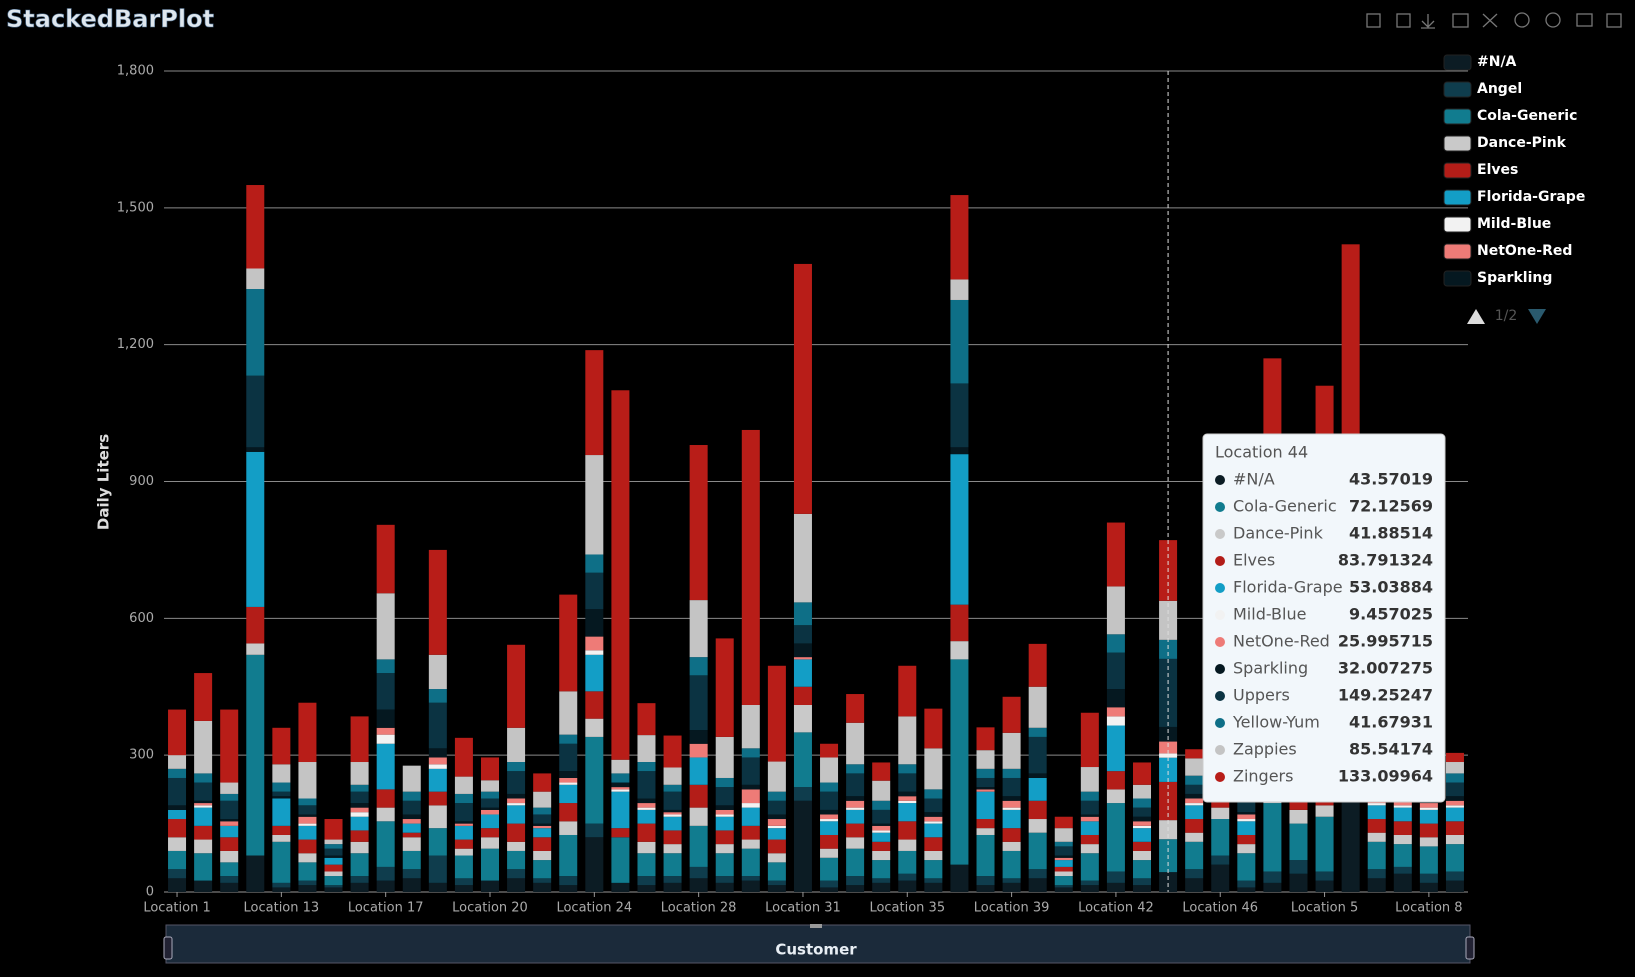 Image resolution: width=1635 pixels, height=977 pixels. I want to click on tooltip-name: Uppers, so click(1261, 695).